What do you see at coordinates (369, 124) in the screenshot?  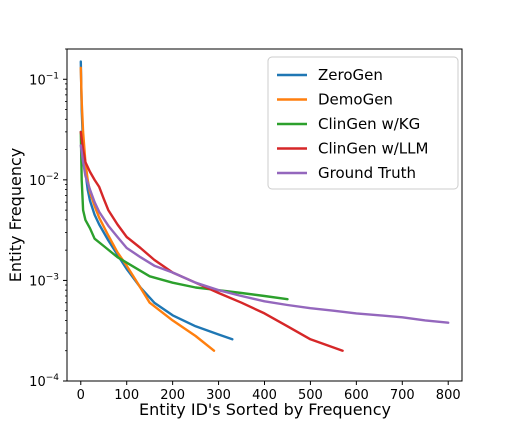 I see `legend-label: ClinGen w/KG` at bounding box center [369, 124].